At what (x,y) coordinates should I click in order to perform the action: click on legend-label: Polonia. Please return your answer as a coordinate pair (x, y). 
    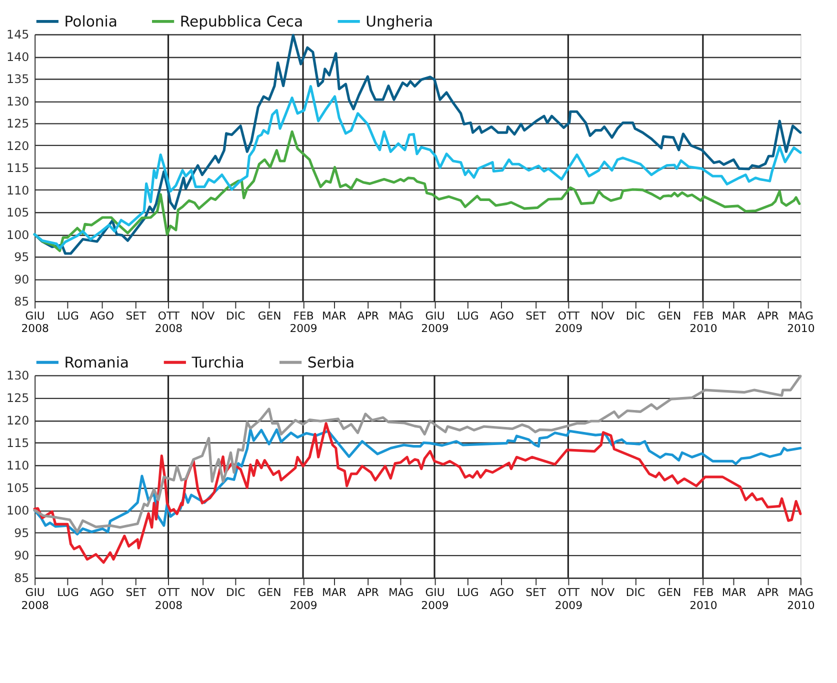
    Looking at the image, I should click on (91, 21).